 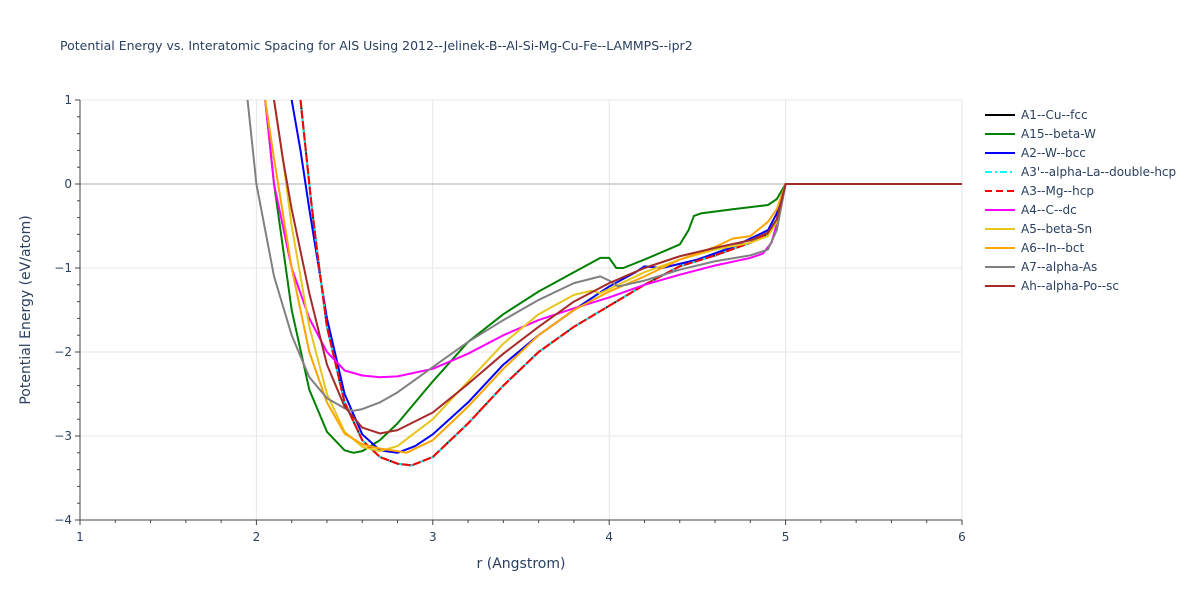 I want to click on legend-label: A6--In--bct, so click(x=1053, y=248).